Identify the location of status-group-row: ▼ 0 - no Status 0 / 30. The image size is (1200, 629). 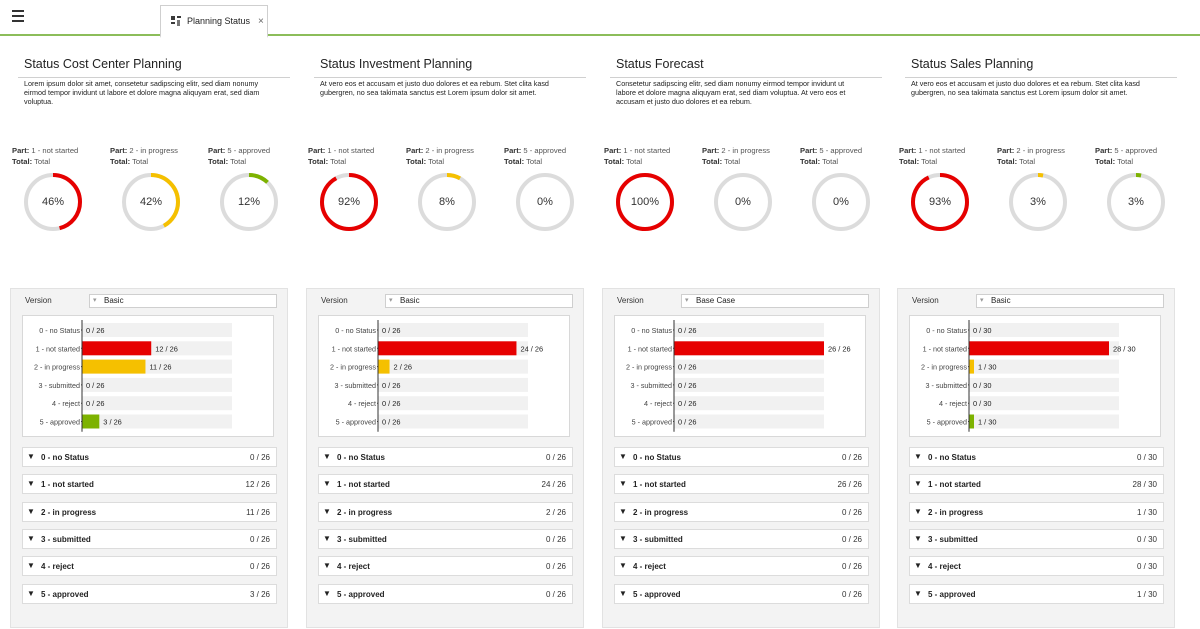
(1036, 457).